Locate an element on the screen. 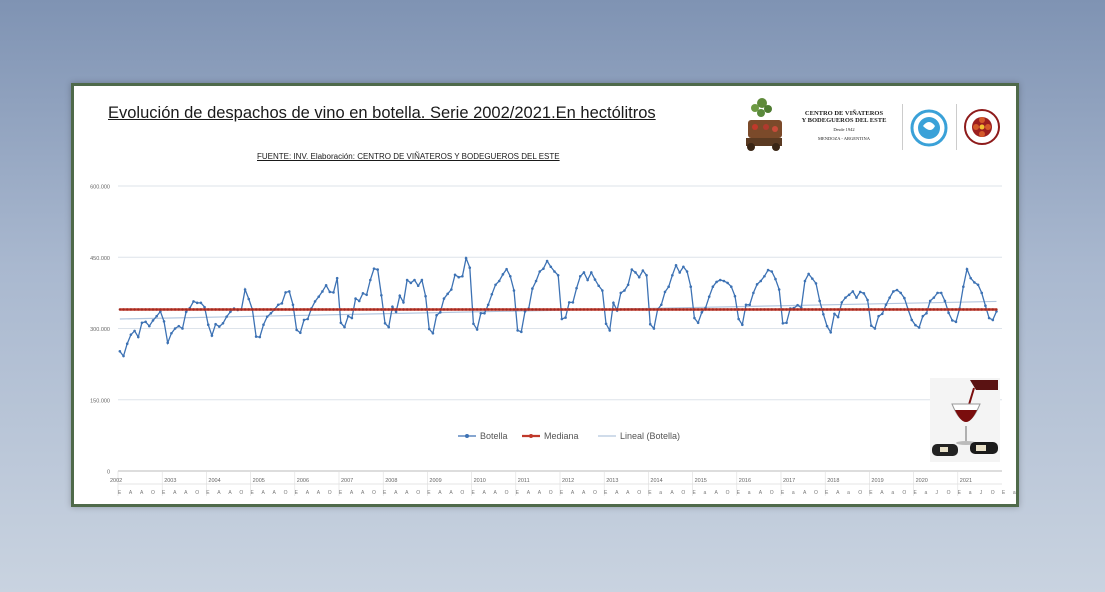 The width and height of the screenshot is (1105, 592). legend-label: Mediana is located at coordinates (561, 436).